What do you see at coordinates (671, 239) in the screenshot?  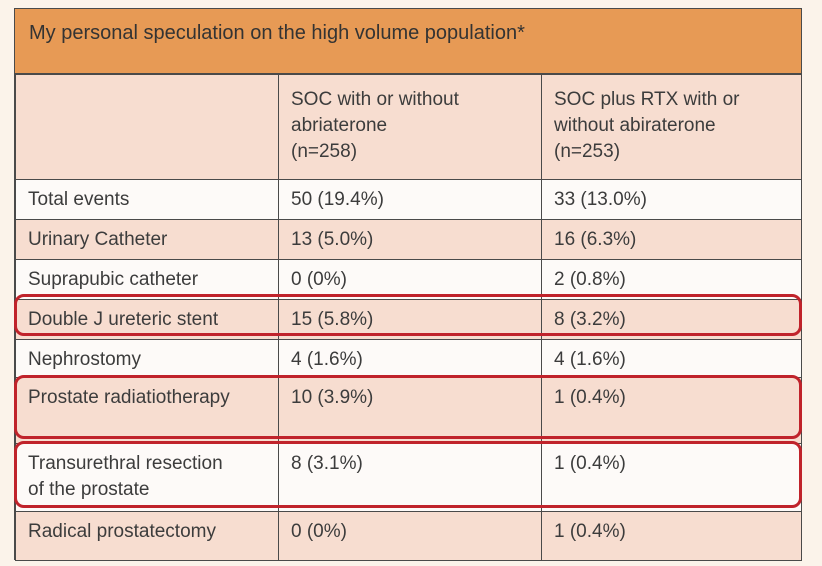 I see `row-rtx-value: 16 (6.3%)` at bounding box center [671, 239].